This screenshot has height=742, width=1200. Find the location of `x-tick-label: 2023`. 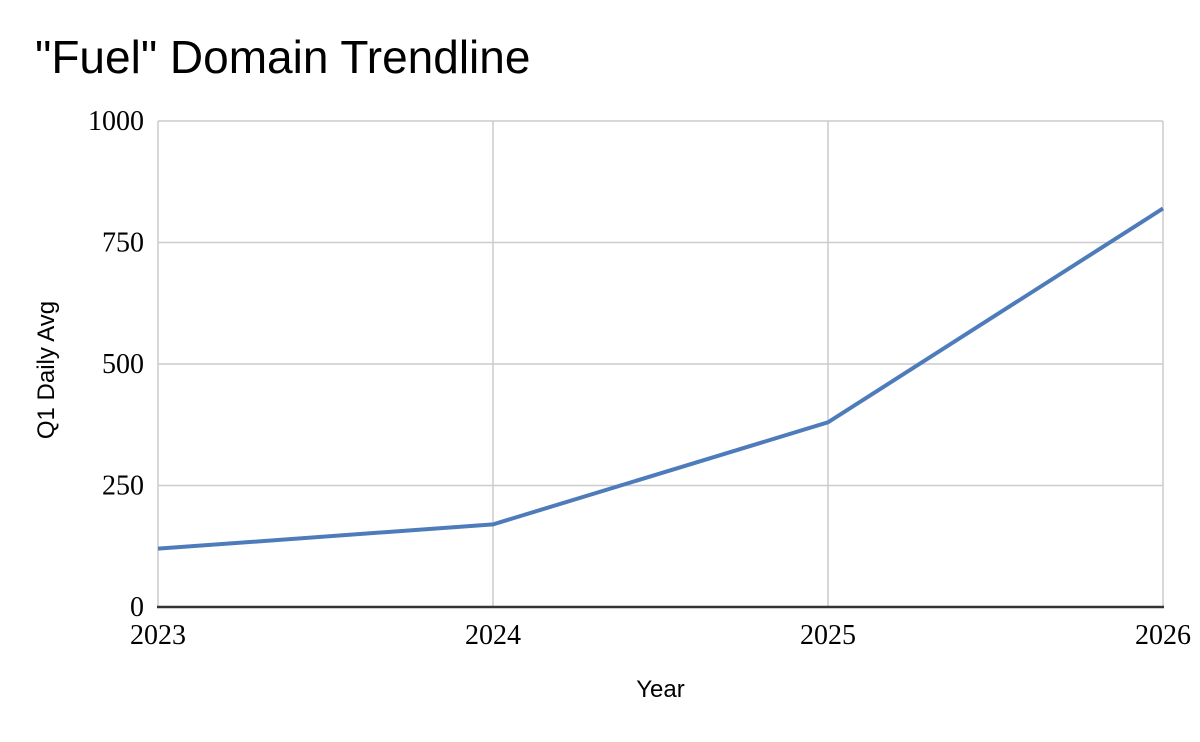

x-tick-label: 2023 is located at coordinates (158, 635).